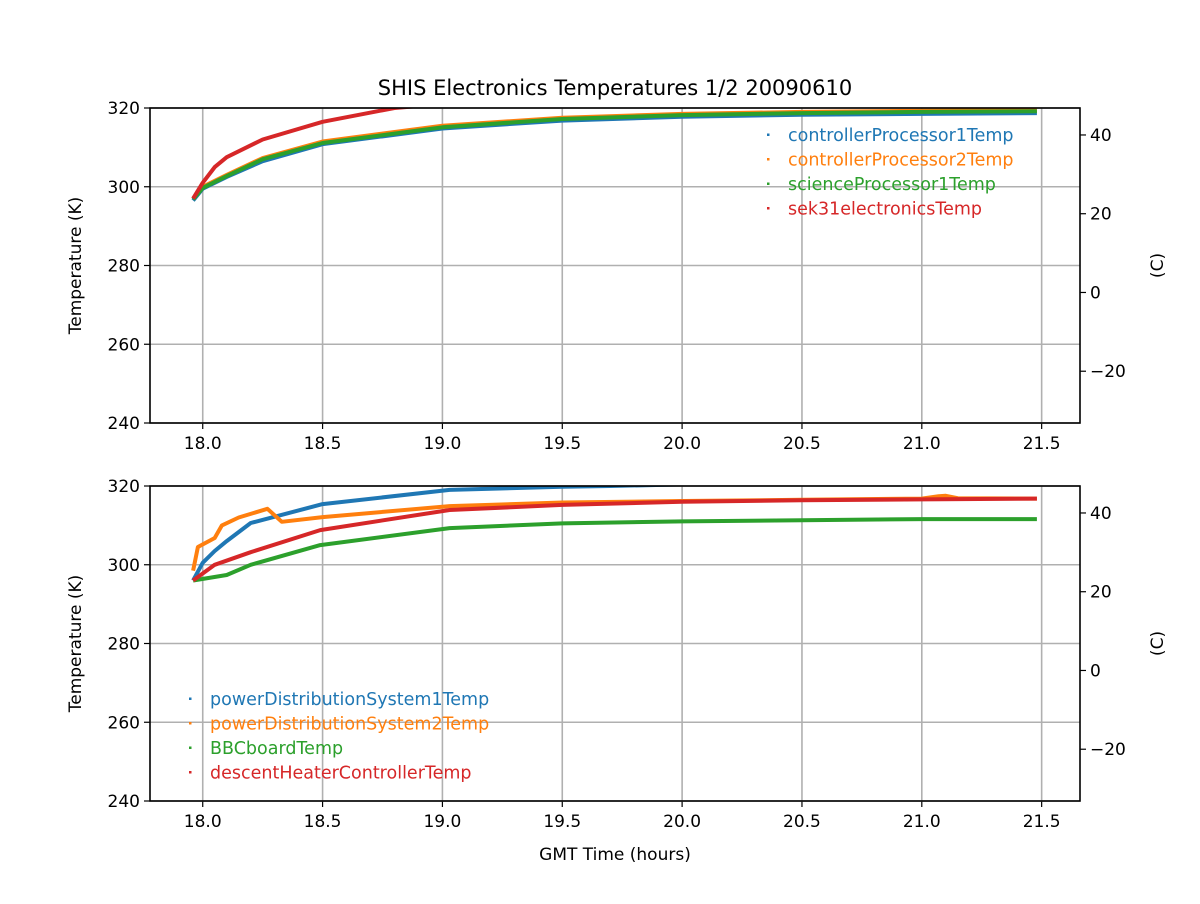 The image size is (1200, 904). I want to click on legend-label: controllerProcessor2Temp, so click(901, 161).